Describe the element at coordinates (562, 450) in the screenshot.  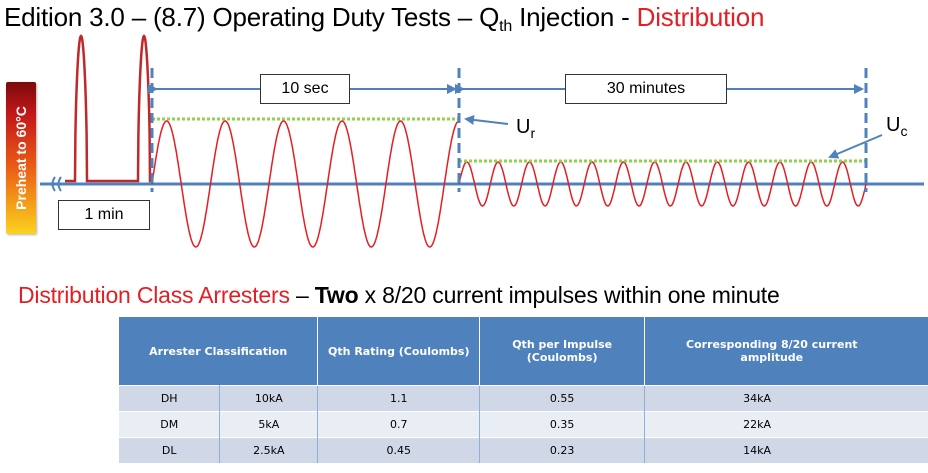
I see `table-cell: 0.23` at that location.